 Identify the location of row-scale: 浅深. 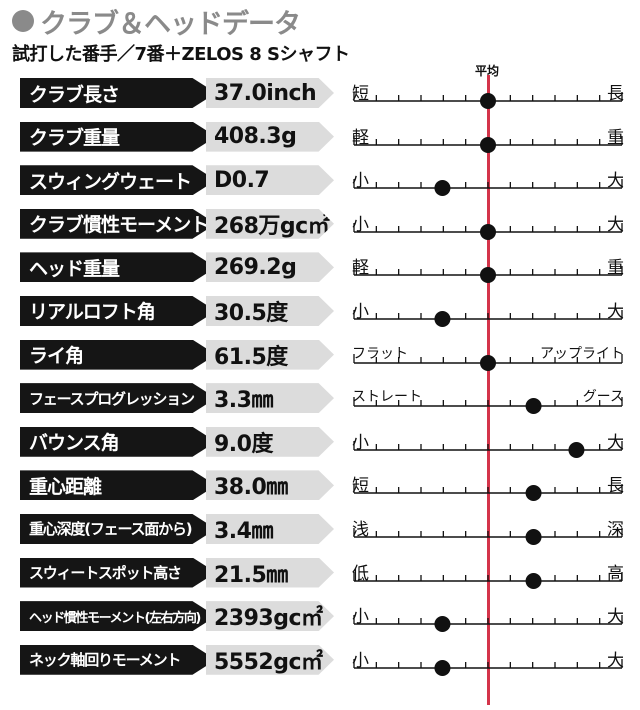
(488, 532).